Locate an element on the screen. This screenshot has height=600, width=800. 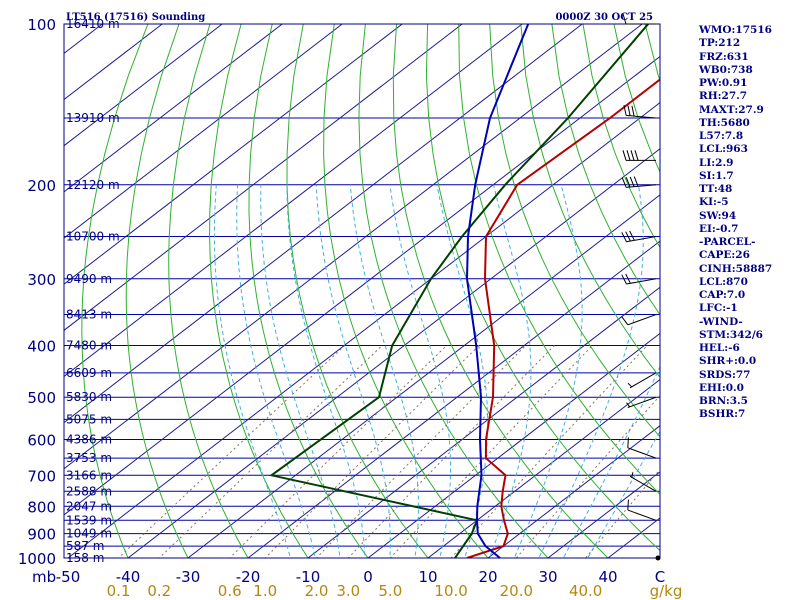
height-label: 1049 m is located at coordinates (89, 534).